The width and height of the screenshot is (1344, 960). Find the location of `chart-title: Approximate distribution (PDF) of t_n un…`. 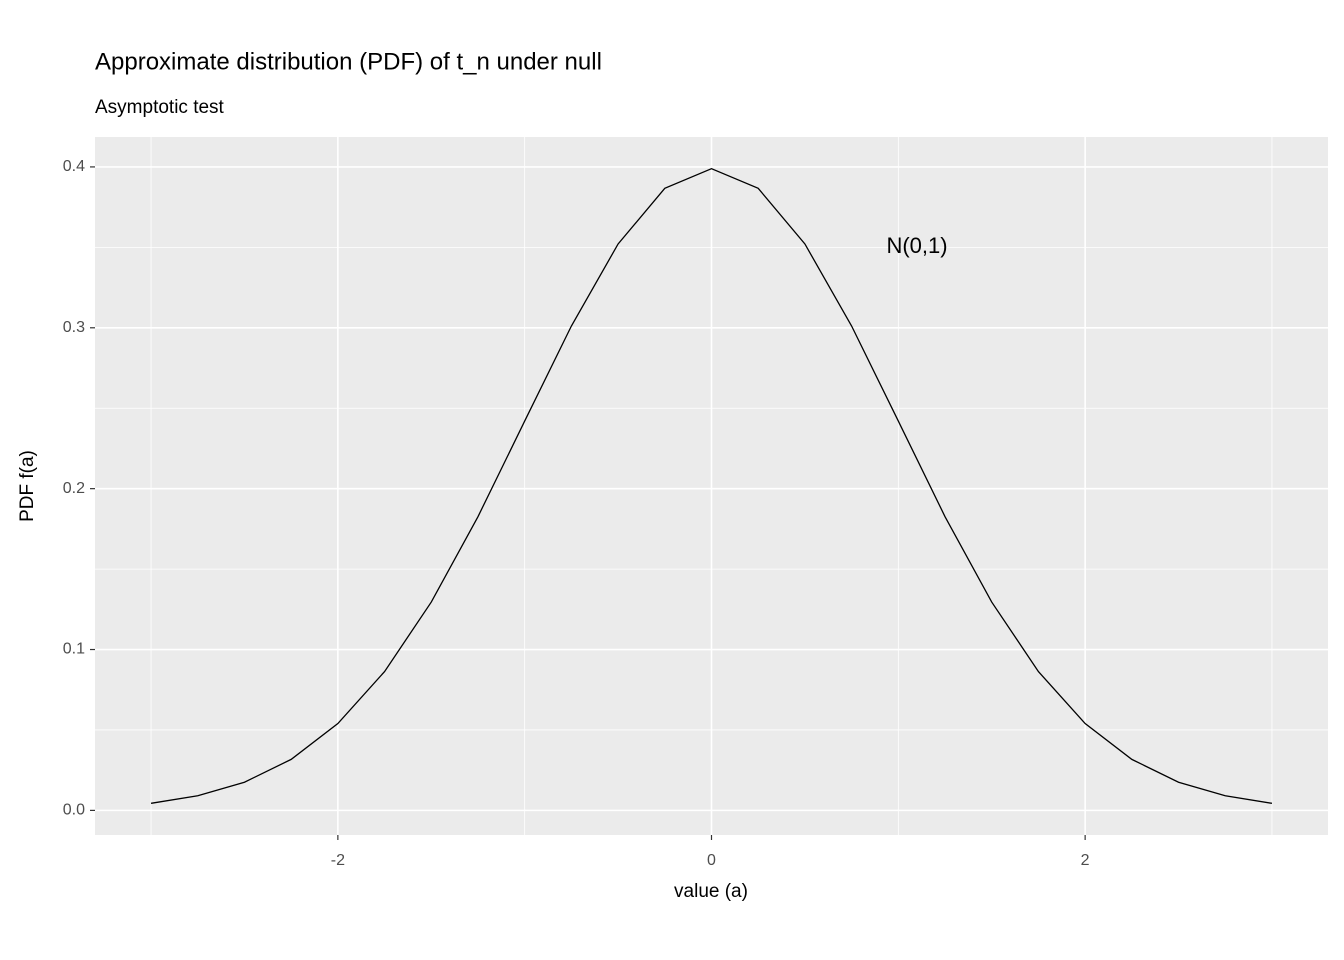

chart-title: Approximate distribution (PDF) of t_n un… is located at coordinates (348, 61).